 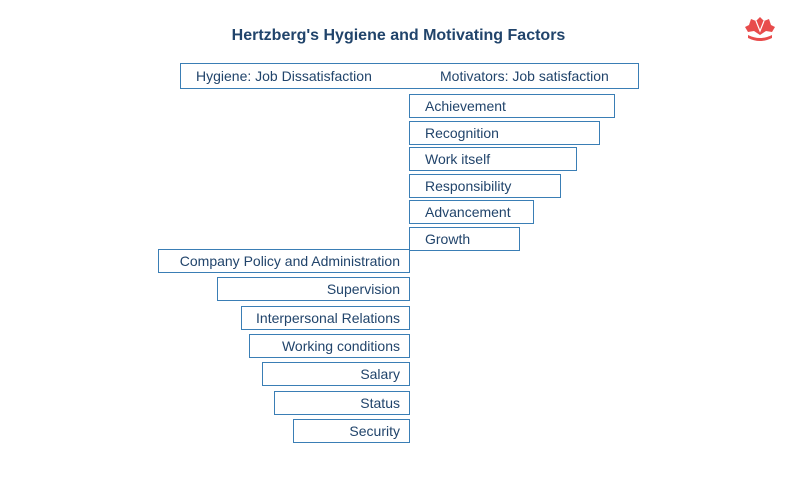 I want to click on motivator-bar-4-label: Advancement, so click(x=468, y=212).